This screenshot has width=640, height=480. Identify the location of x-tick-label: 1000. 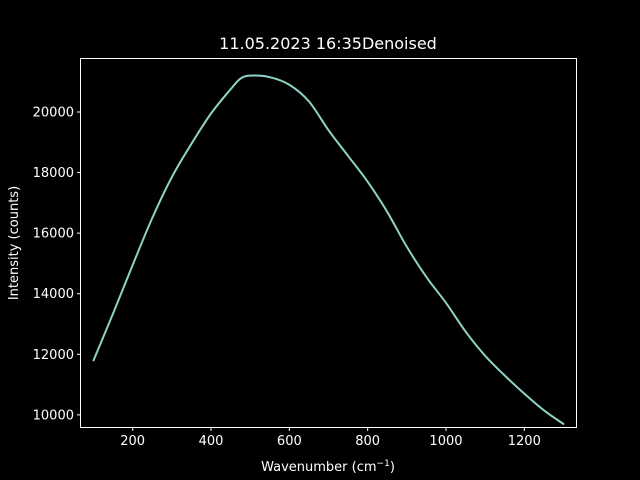
(445, 441).